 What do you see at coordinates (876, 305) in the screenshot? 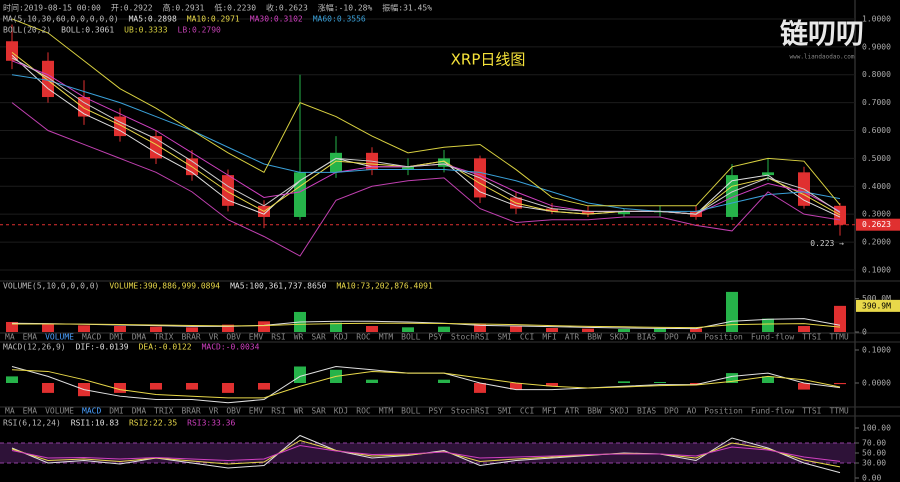
I see `volume-label: 390.9M` at bounding box center [876, 305].